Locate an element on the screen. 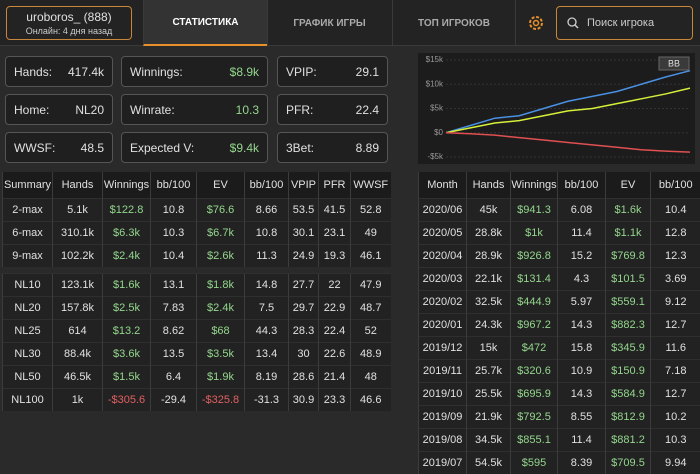 The height and width of the screenshot is (474, 700). cell: 8.39 is located at coordinates (582, 463).